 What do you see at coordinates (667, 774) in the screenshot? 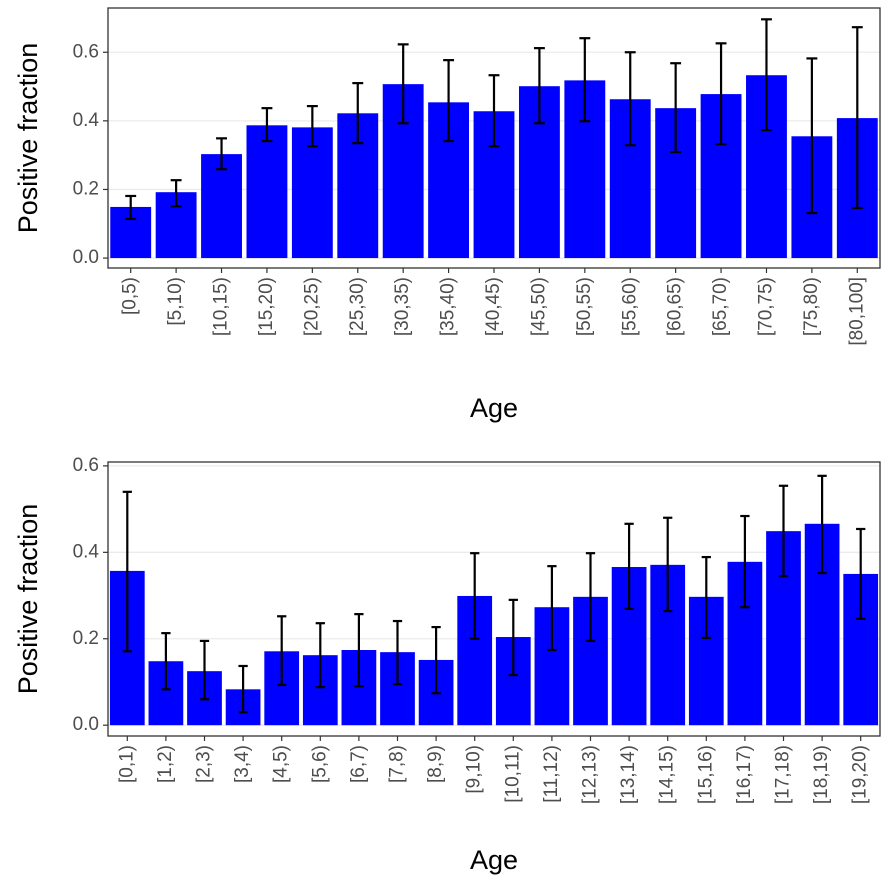
I see `x-tick-label: [14,15)` at bounding box center [667, 774].